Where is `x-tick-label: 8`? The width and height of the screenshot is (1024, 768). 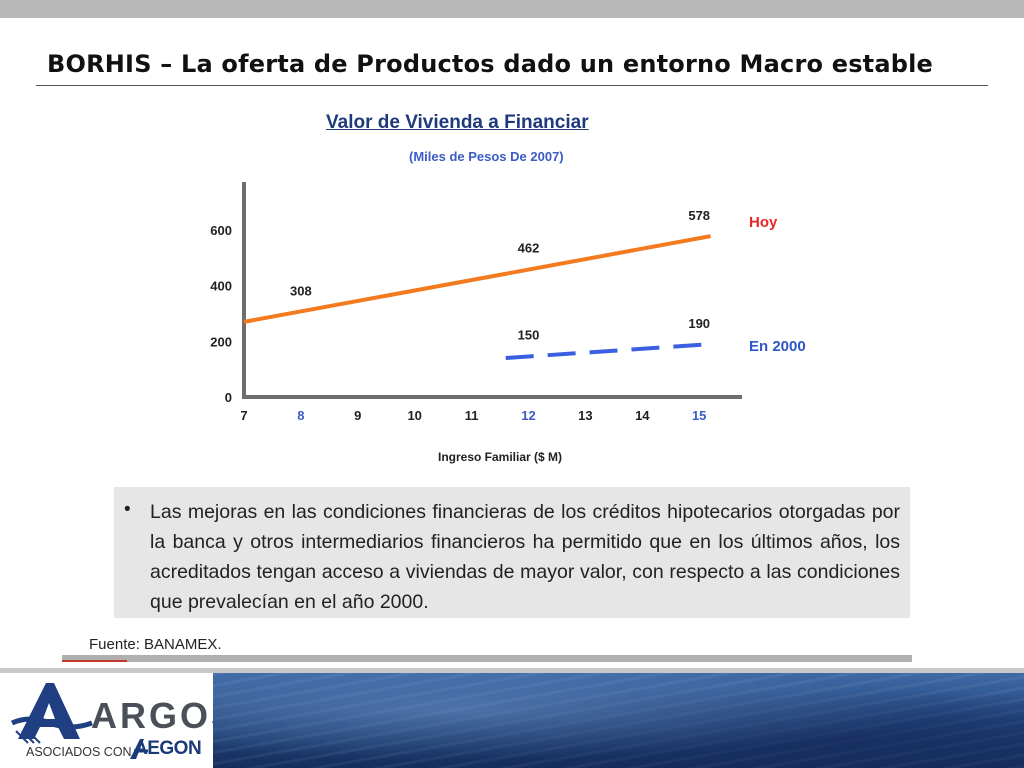 x-tick-label: 8 is located at coordinates (300, 415).